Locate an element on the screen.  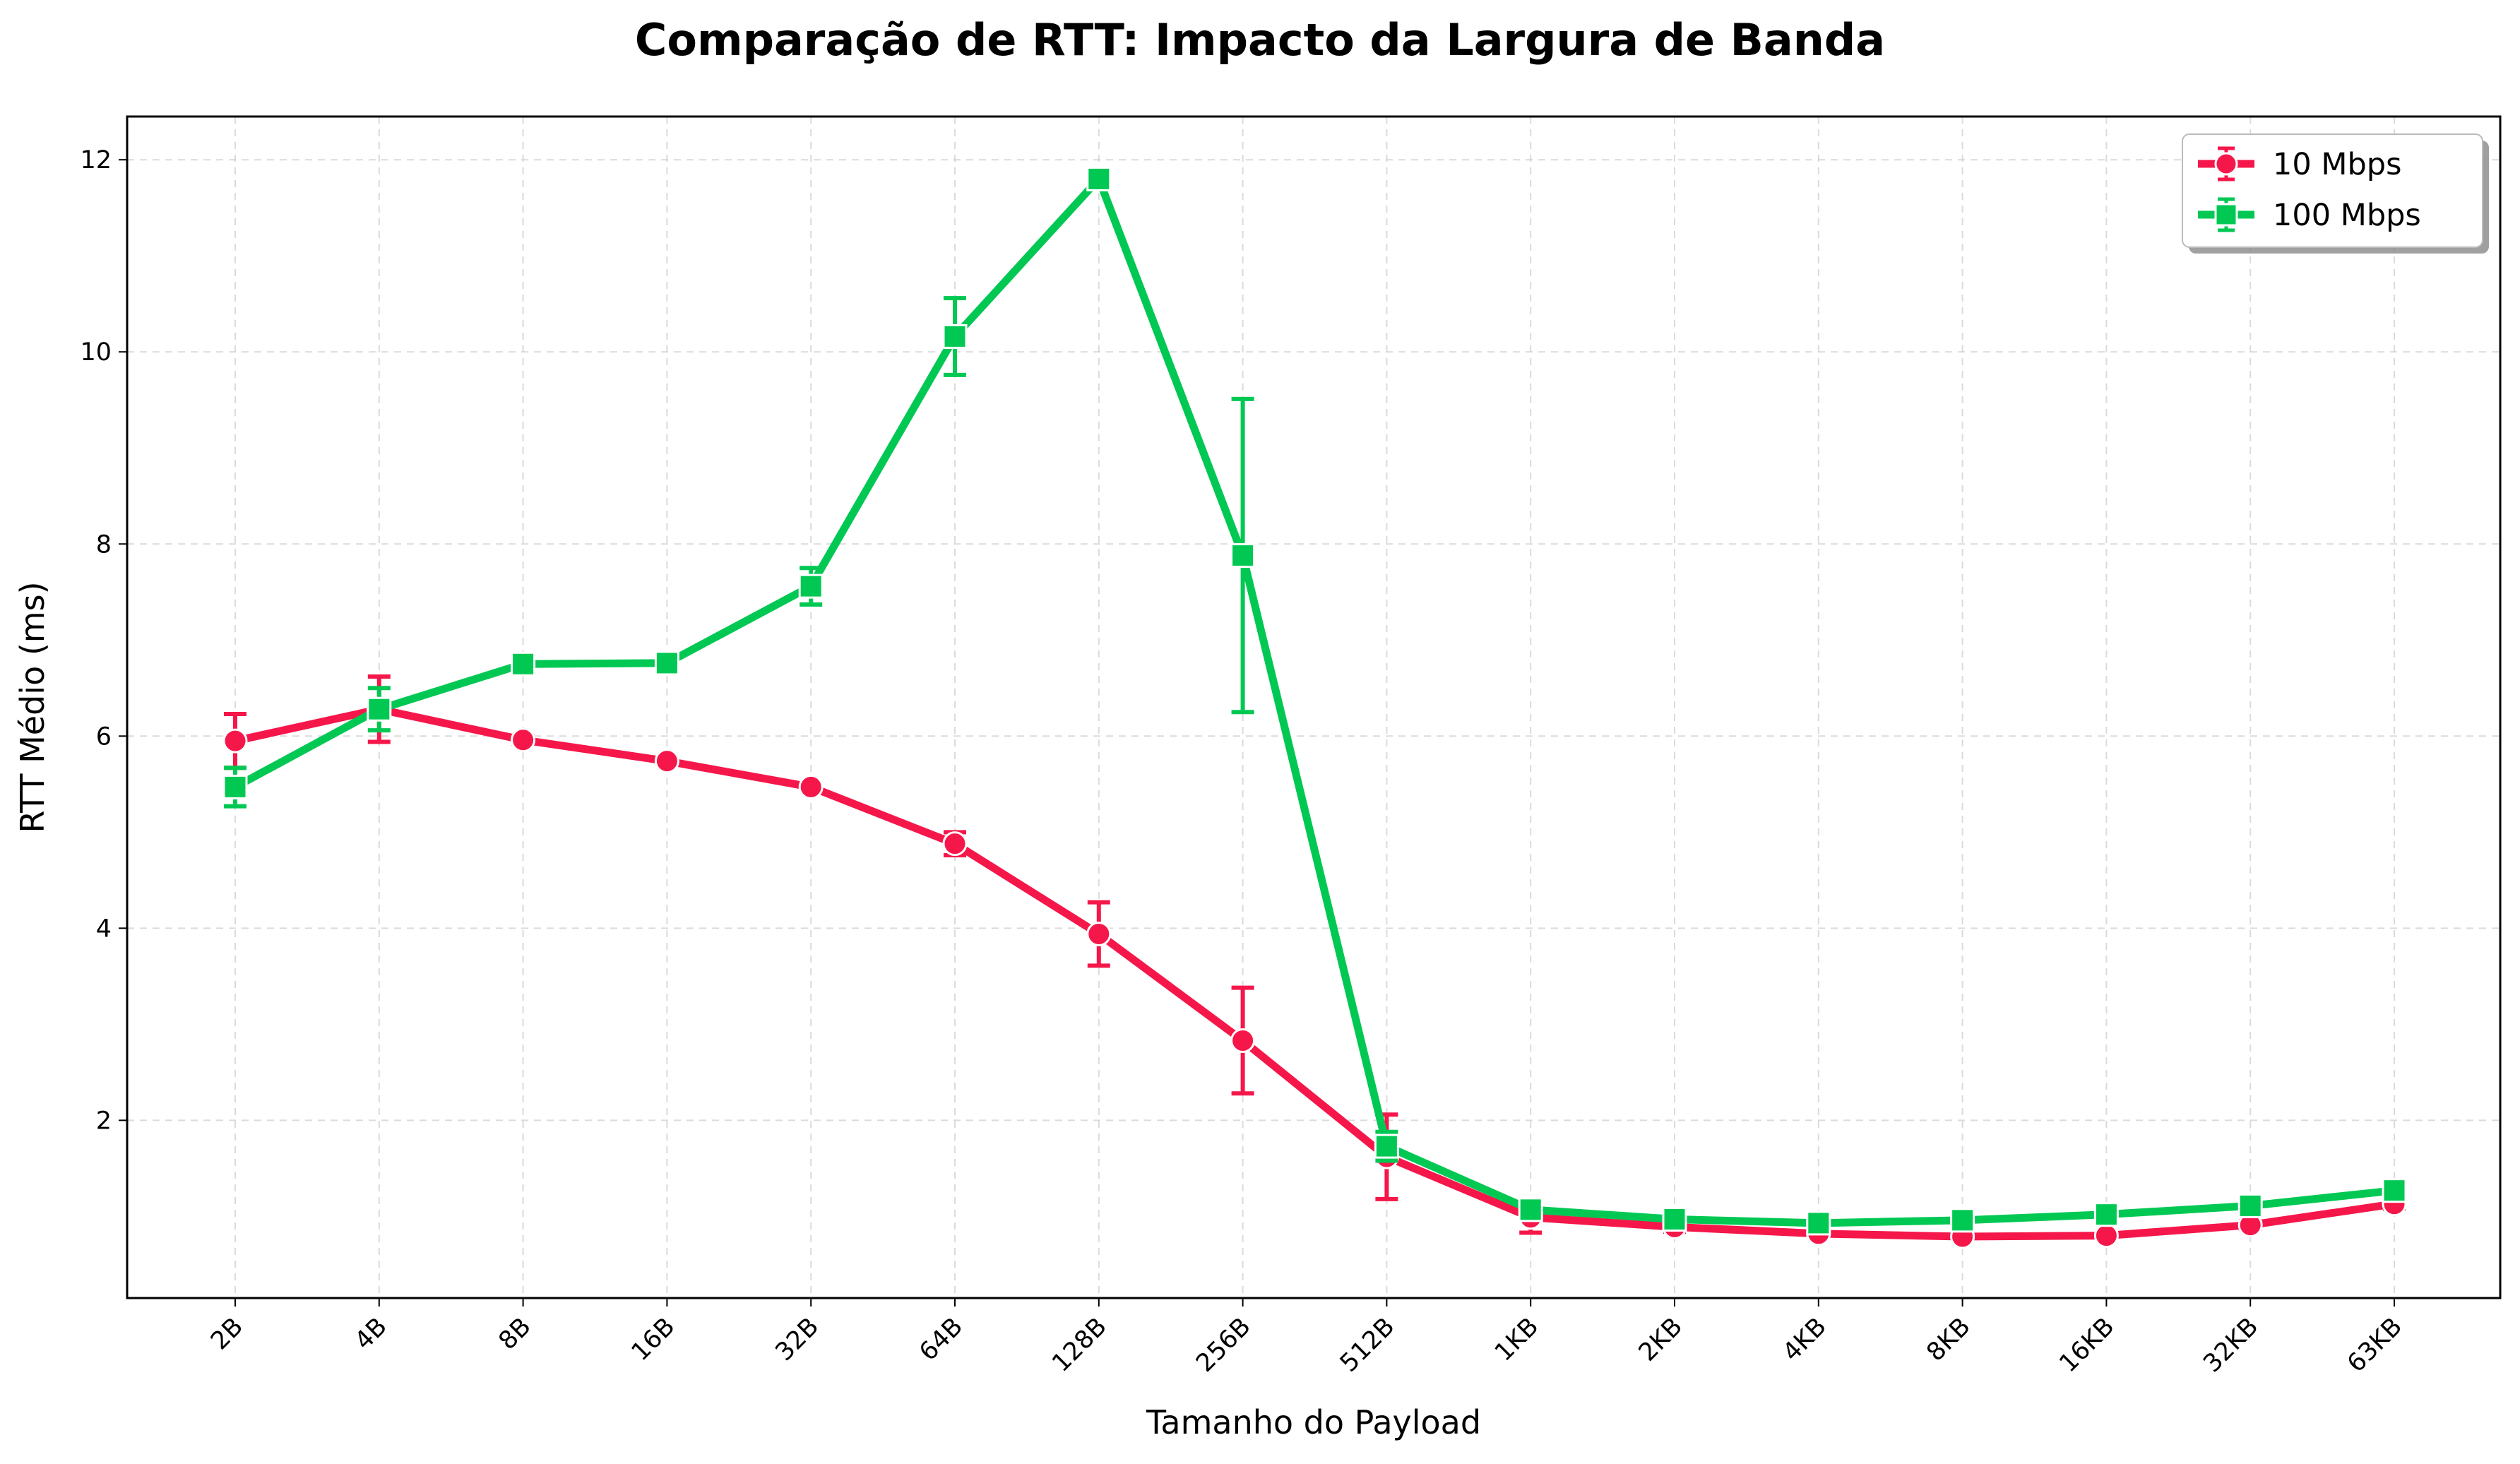
y-tick-label: 8 is located at coordinates (104, 544).